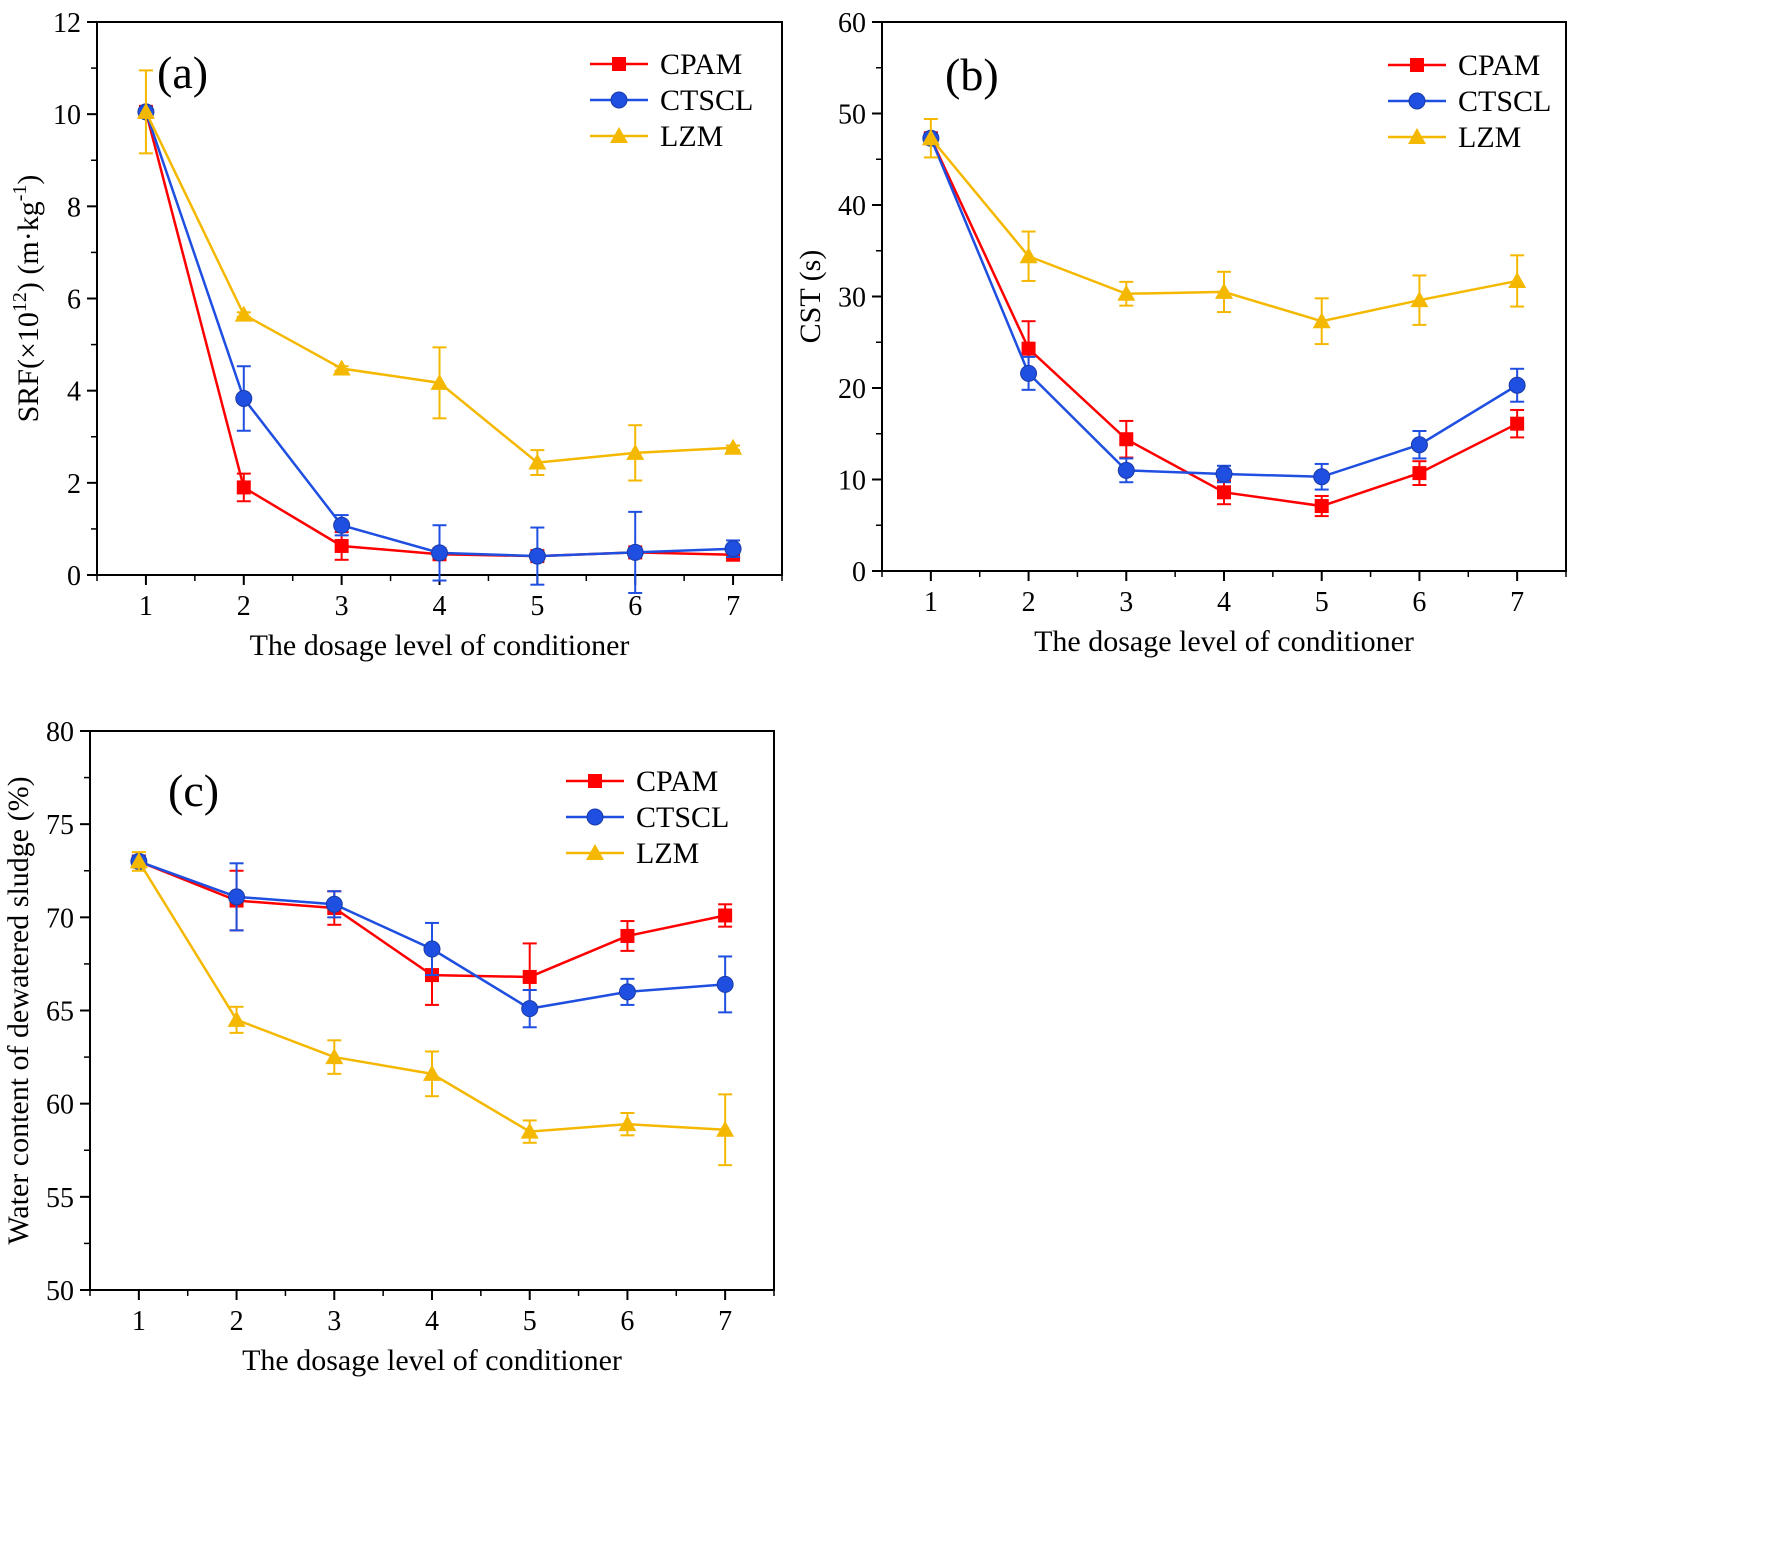  Describe the element at coordinates (852, 298) in the screenshot. I see `y-tick-label: 30` at that location.